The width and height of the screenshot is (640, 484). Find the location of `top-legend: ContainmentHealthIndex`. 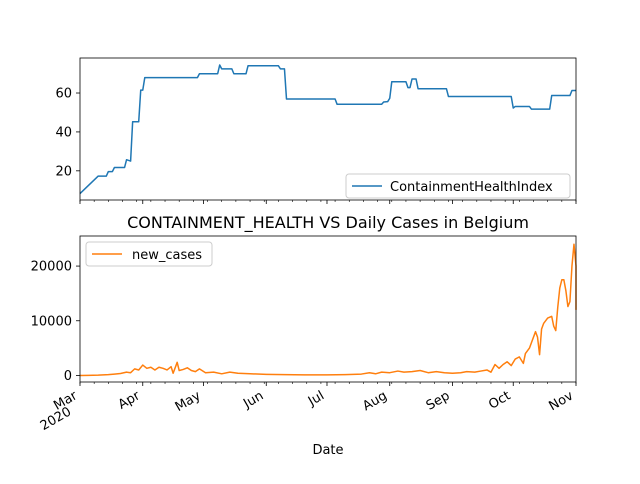

top-legend: ContainmentHealthIndex is located at coordinates (458, 186).